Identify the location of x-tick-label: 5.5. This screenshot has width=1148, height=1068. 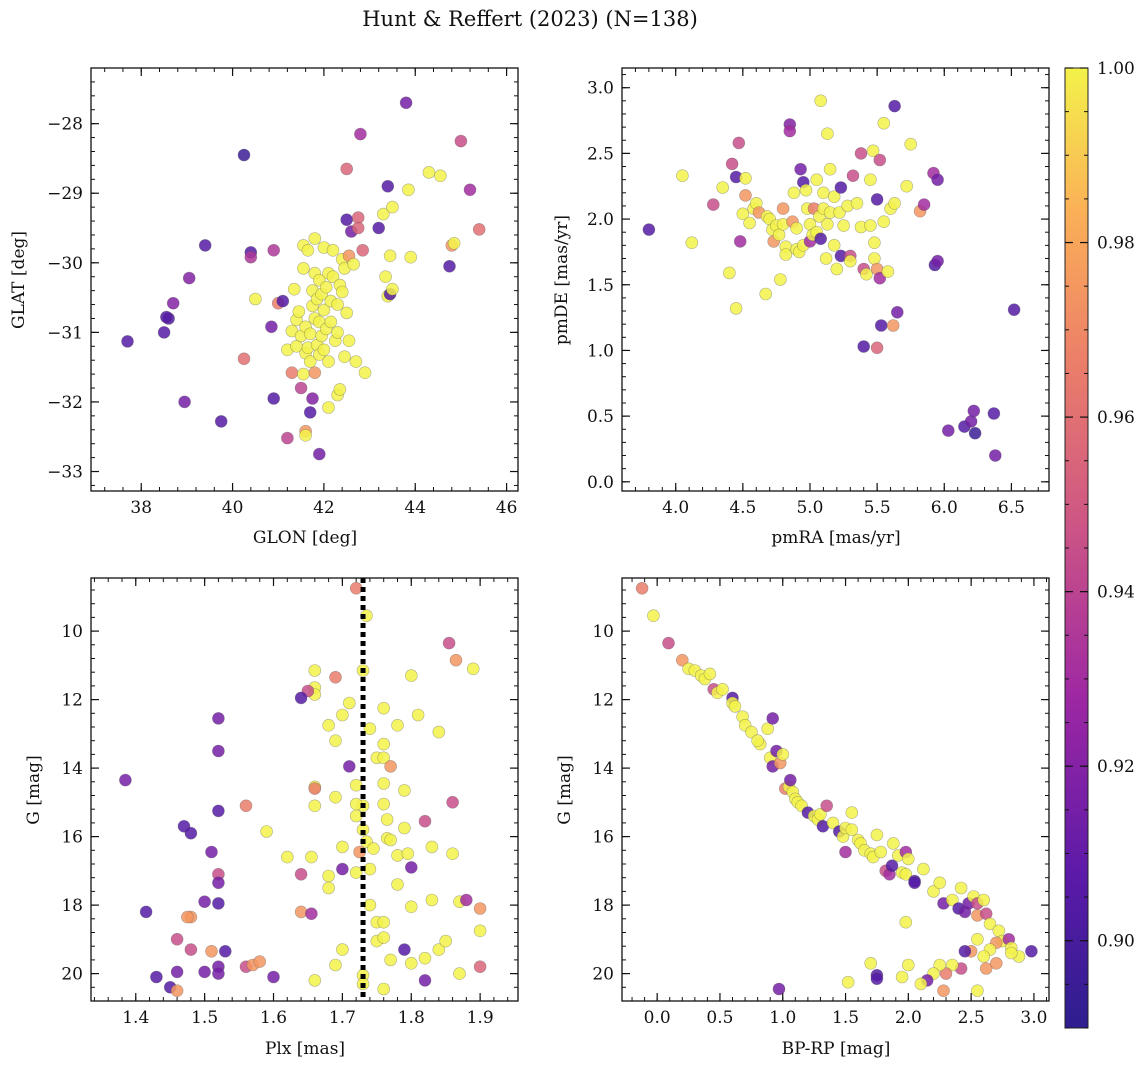
(877, 508).